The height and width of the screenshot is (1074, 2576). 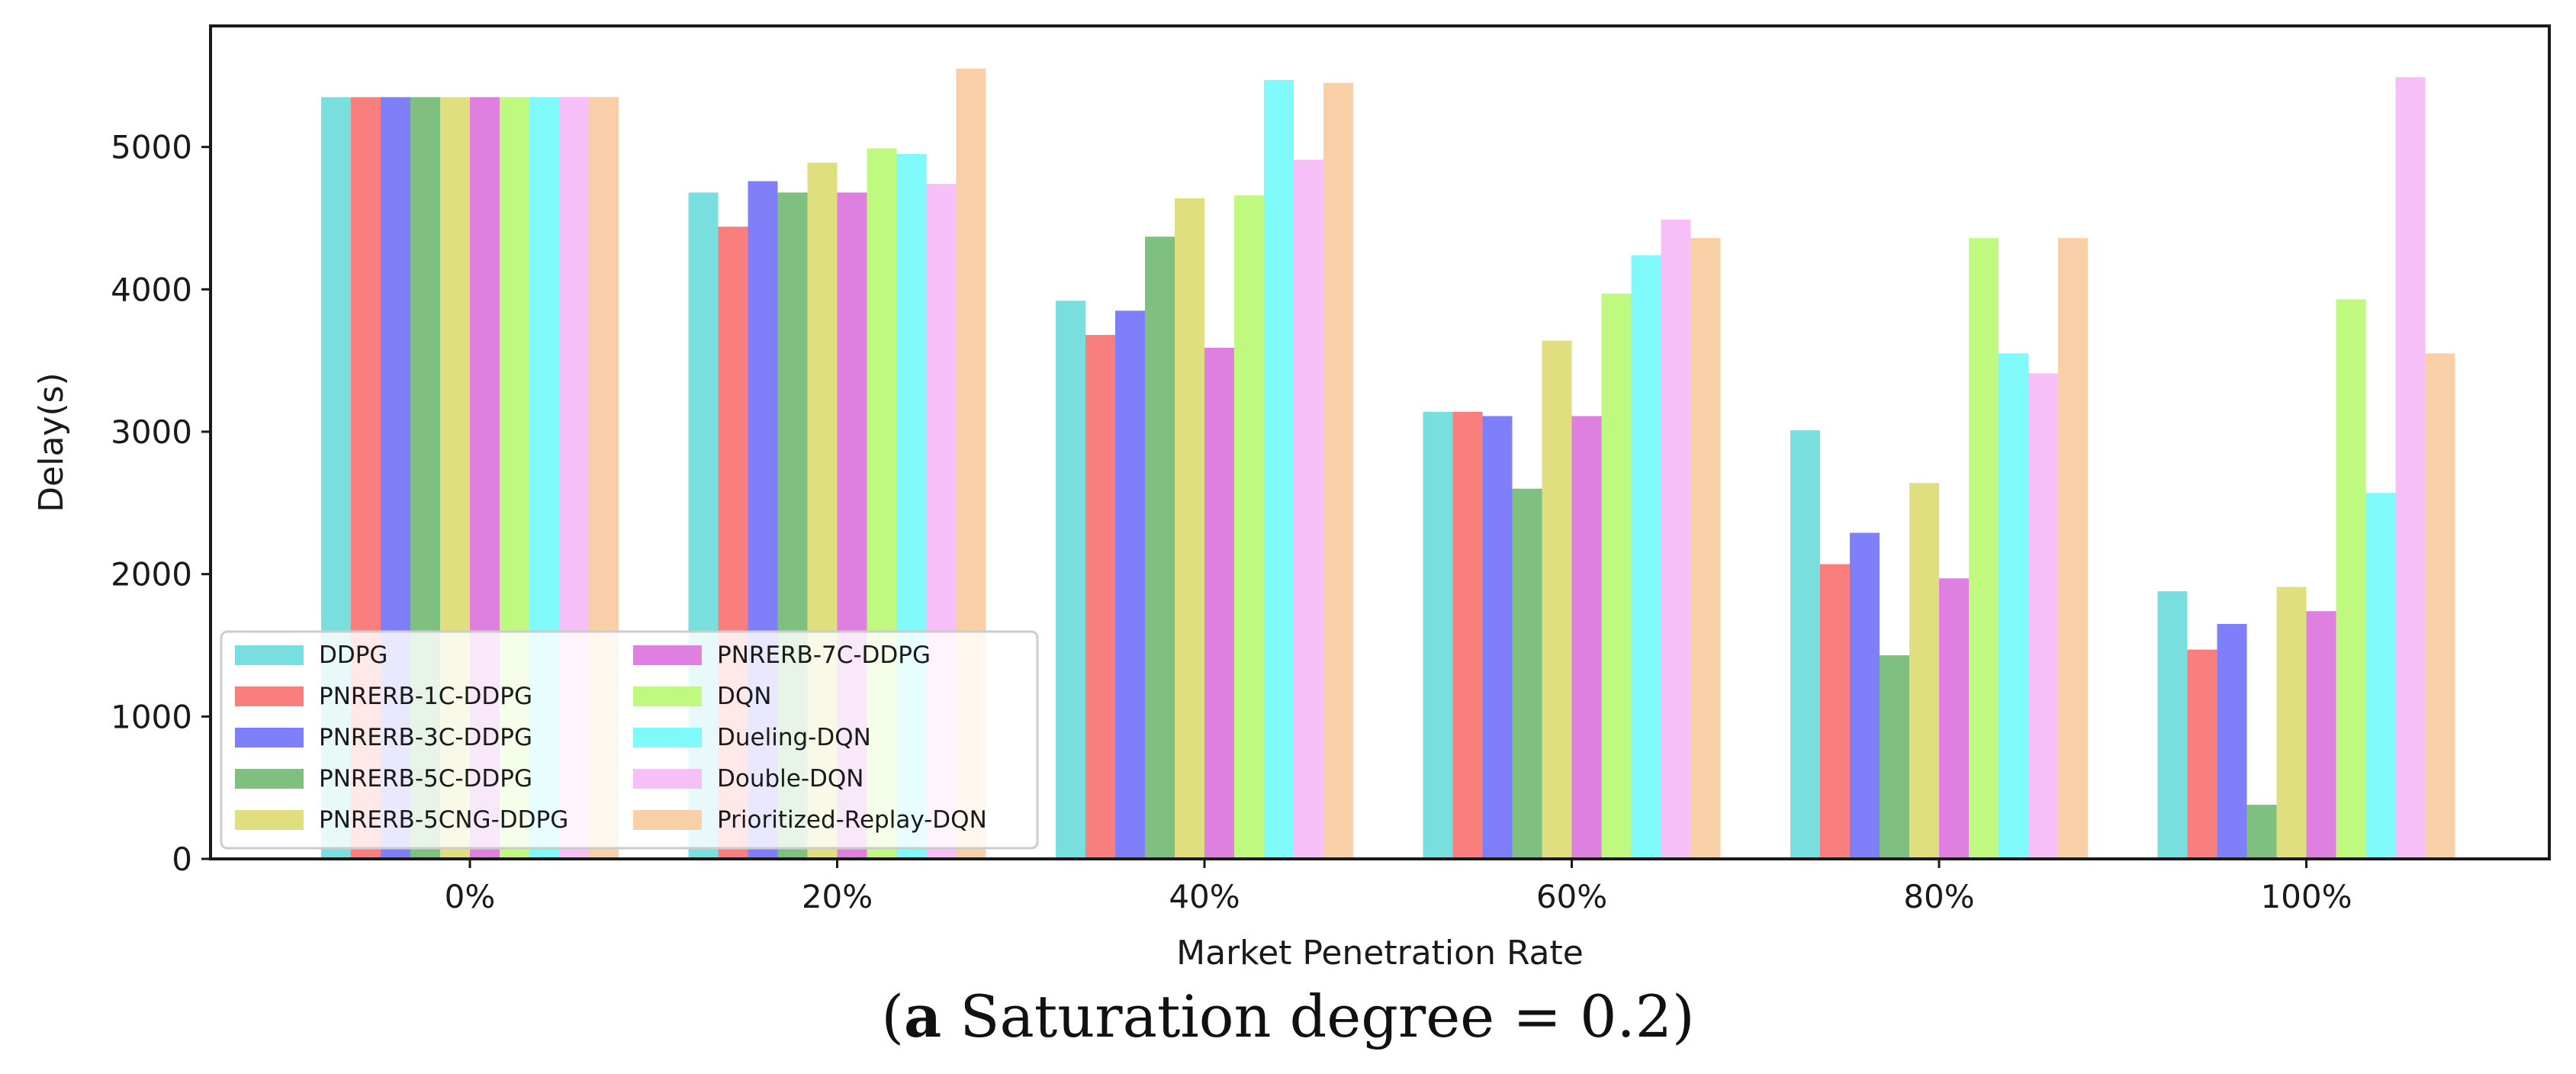 I want to click on legend-label: Prioritized-Replay-DQN, so click(x=852, y=820).